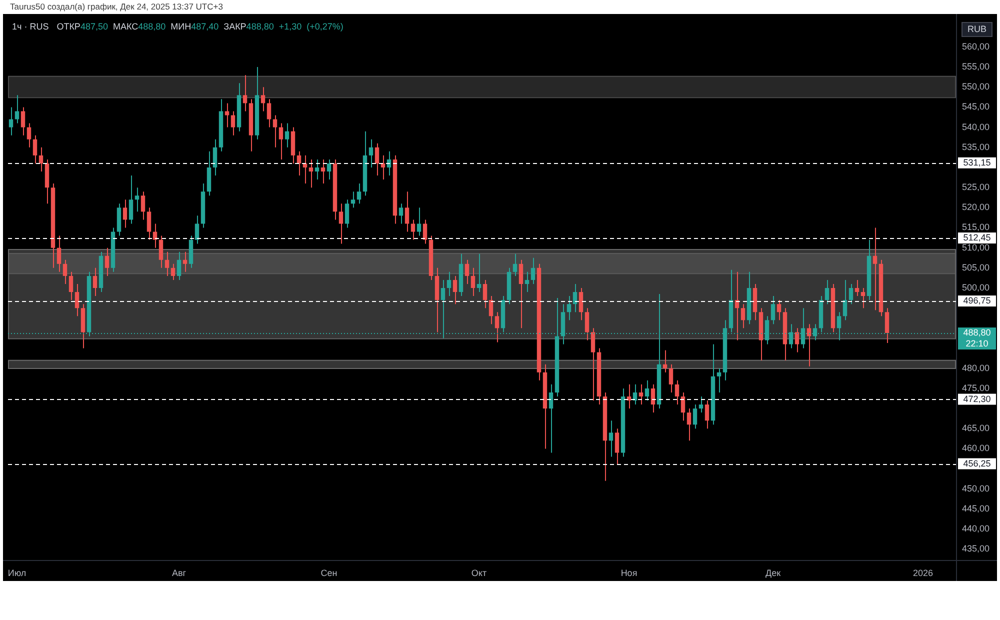 Image resolution: width=1000 pixels, height=620 pixels. I want to click on y-tick-label: 560,00, so click(976, 46).